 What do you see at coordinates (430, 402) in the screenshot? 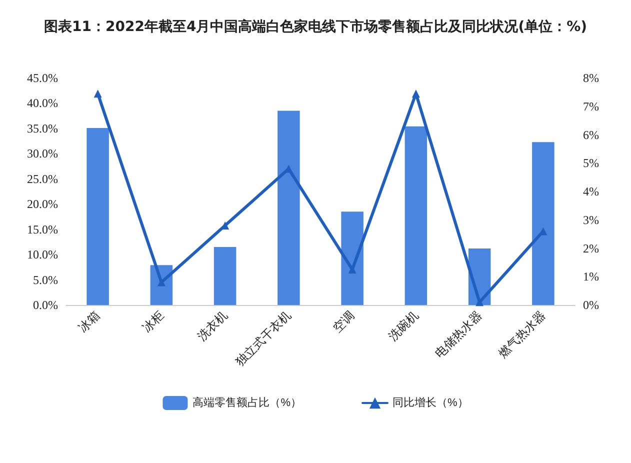
I see `legend-label: 同比增长（%）` at bounding box center [430, 402].